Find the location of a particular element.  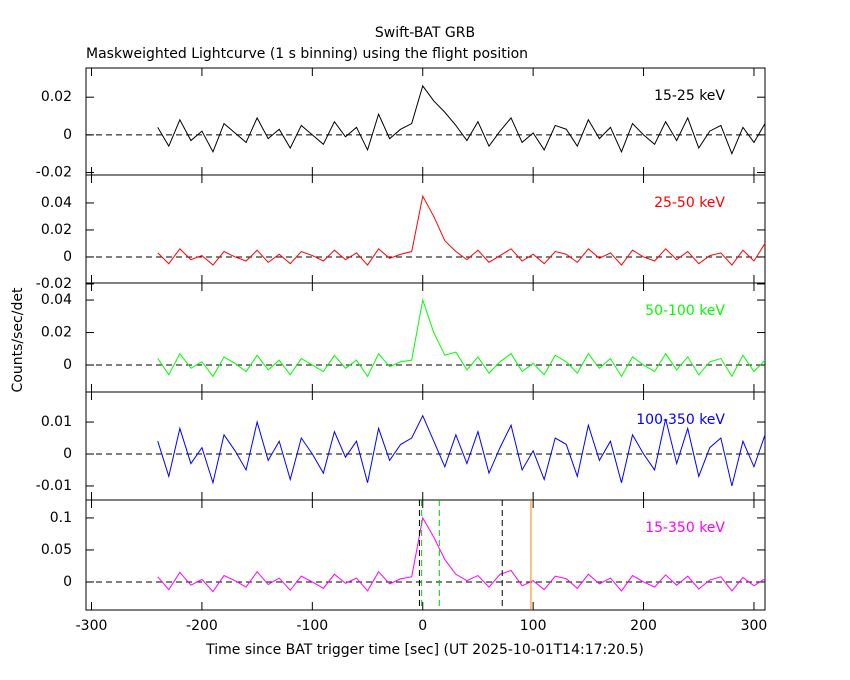

y-tick-label: -0.01 is located at coordinates (54, 486).